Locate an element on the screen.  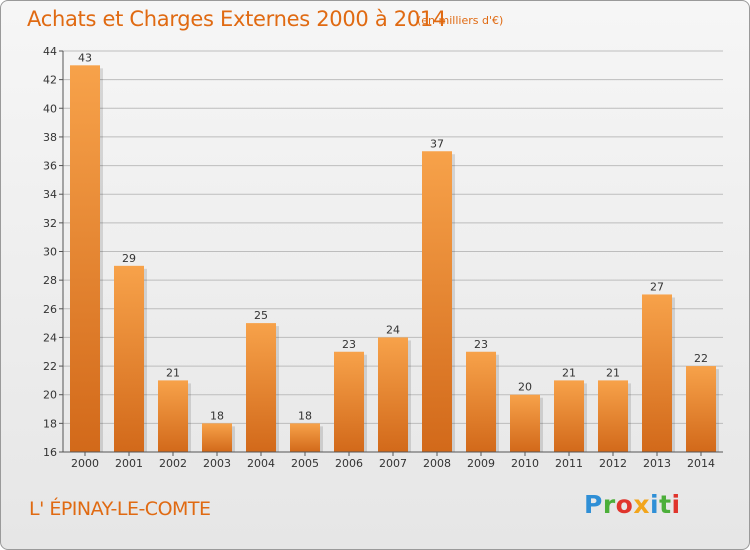
data-label: 25 is located at coordinates (261, 315).